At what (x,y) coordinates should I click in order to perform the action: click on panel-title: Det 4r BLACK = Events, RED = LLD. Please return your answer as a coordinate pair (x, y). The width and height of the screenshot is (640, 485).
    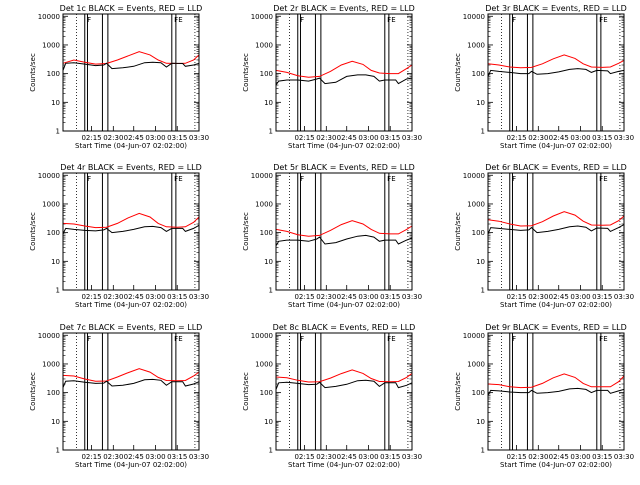
    Looking at the image, I should click on (131, 167).